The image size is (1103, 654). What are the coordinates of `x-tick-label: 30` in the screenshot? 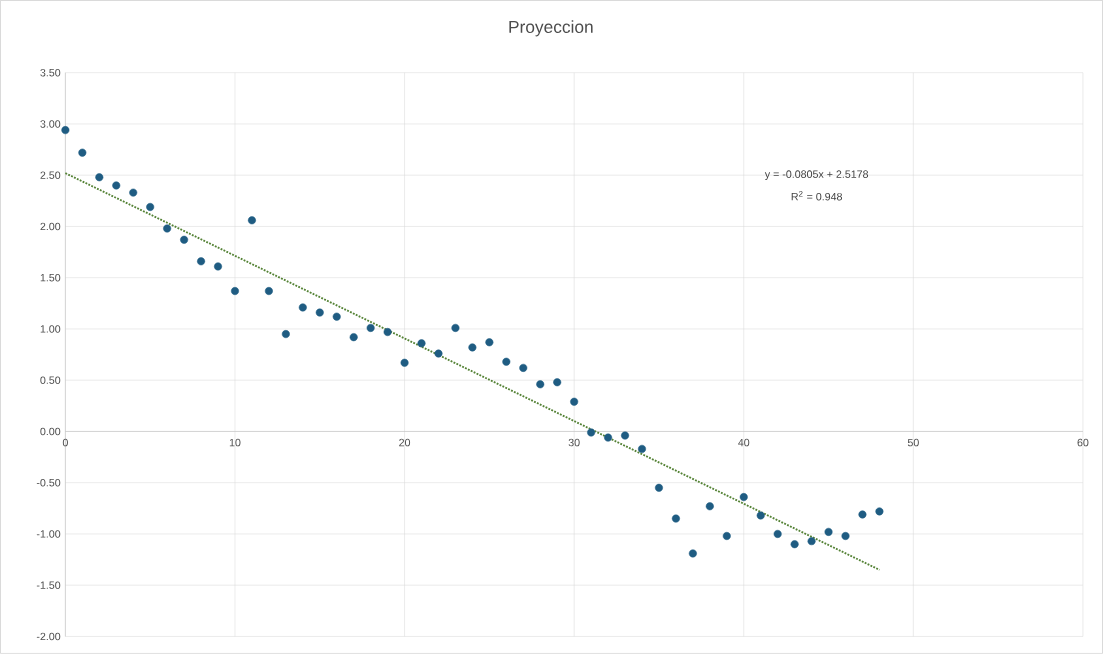 It's located at (574, 442).